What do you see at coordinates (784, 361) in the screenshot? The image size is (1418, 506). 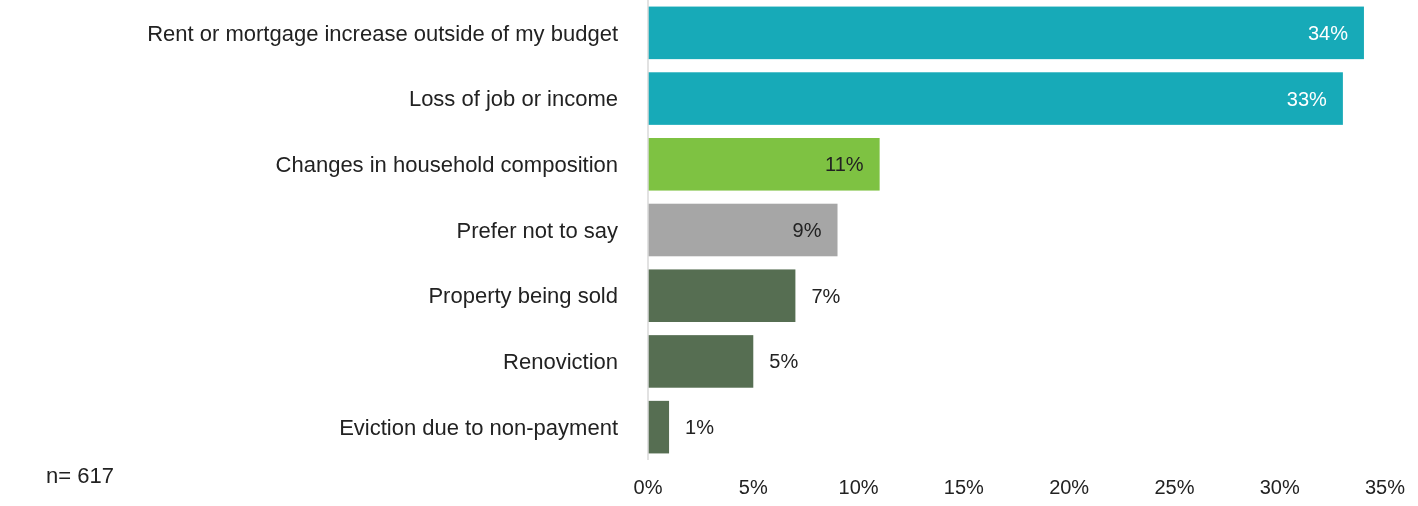 I see `data-label: 5%` at bounding box center [784, 361].